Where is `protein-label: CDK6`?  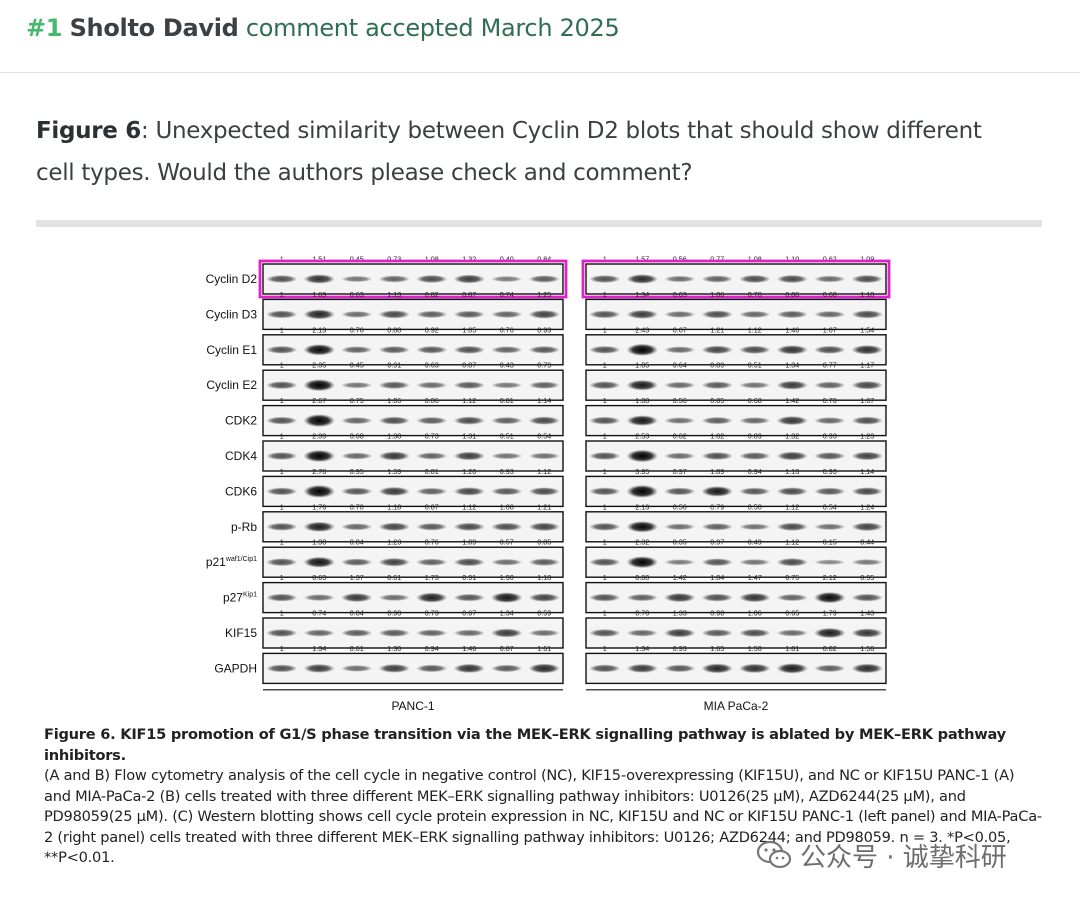 protein-label: CDK6 is located at coordinates (241, 491).